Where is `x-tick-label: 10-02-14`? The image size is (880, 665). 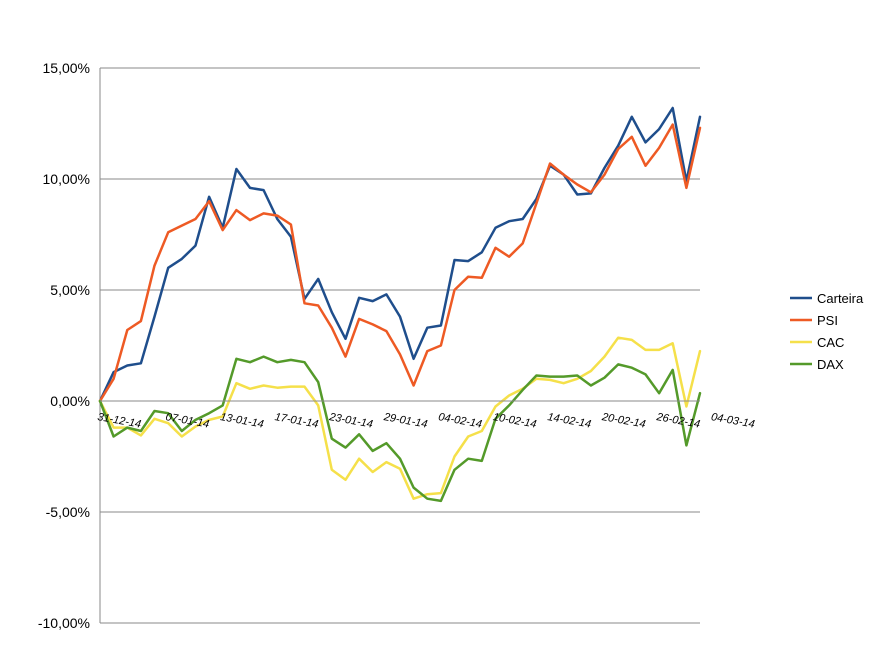 x-tick-label: 10-02-14 is located at coordinates (514, 420).